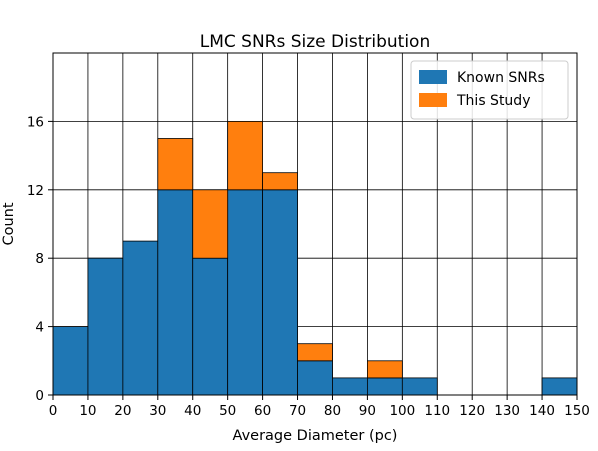  What do you see at coordinates (262, 411) in the screenshot?
I see `x-tick-label: 60` at bounding box center [262, 411].